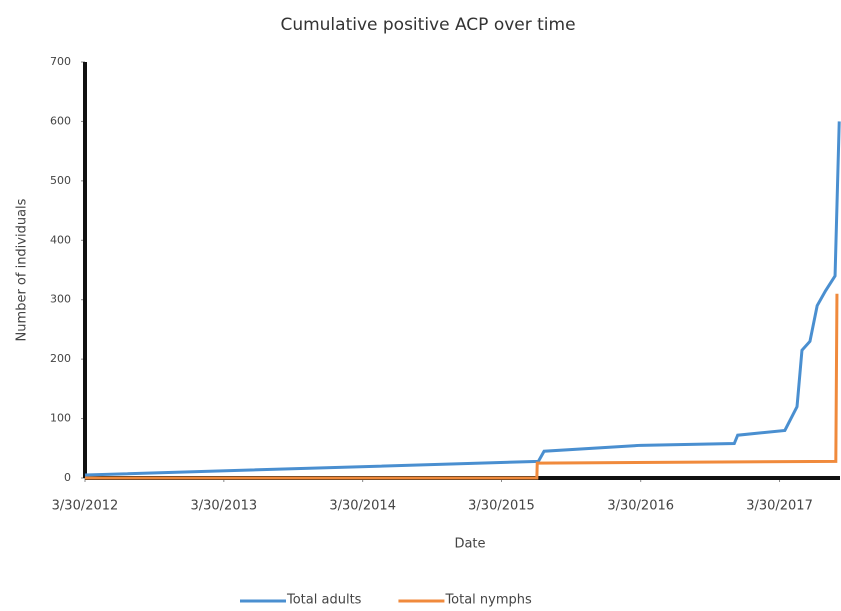  I want to click on x-axis-label: Date, so click(469, 544).